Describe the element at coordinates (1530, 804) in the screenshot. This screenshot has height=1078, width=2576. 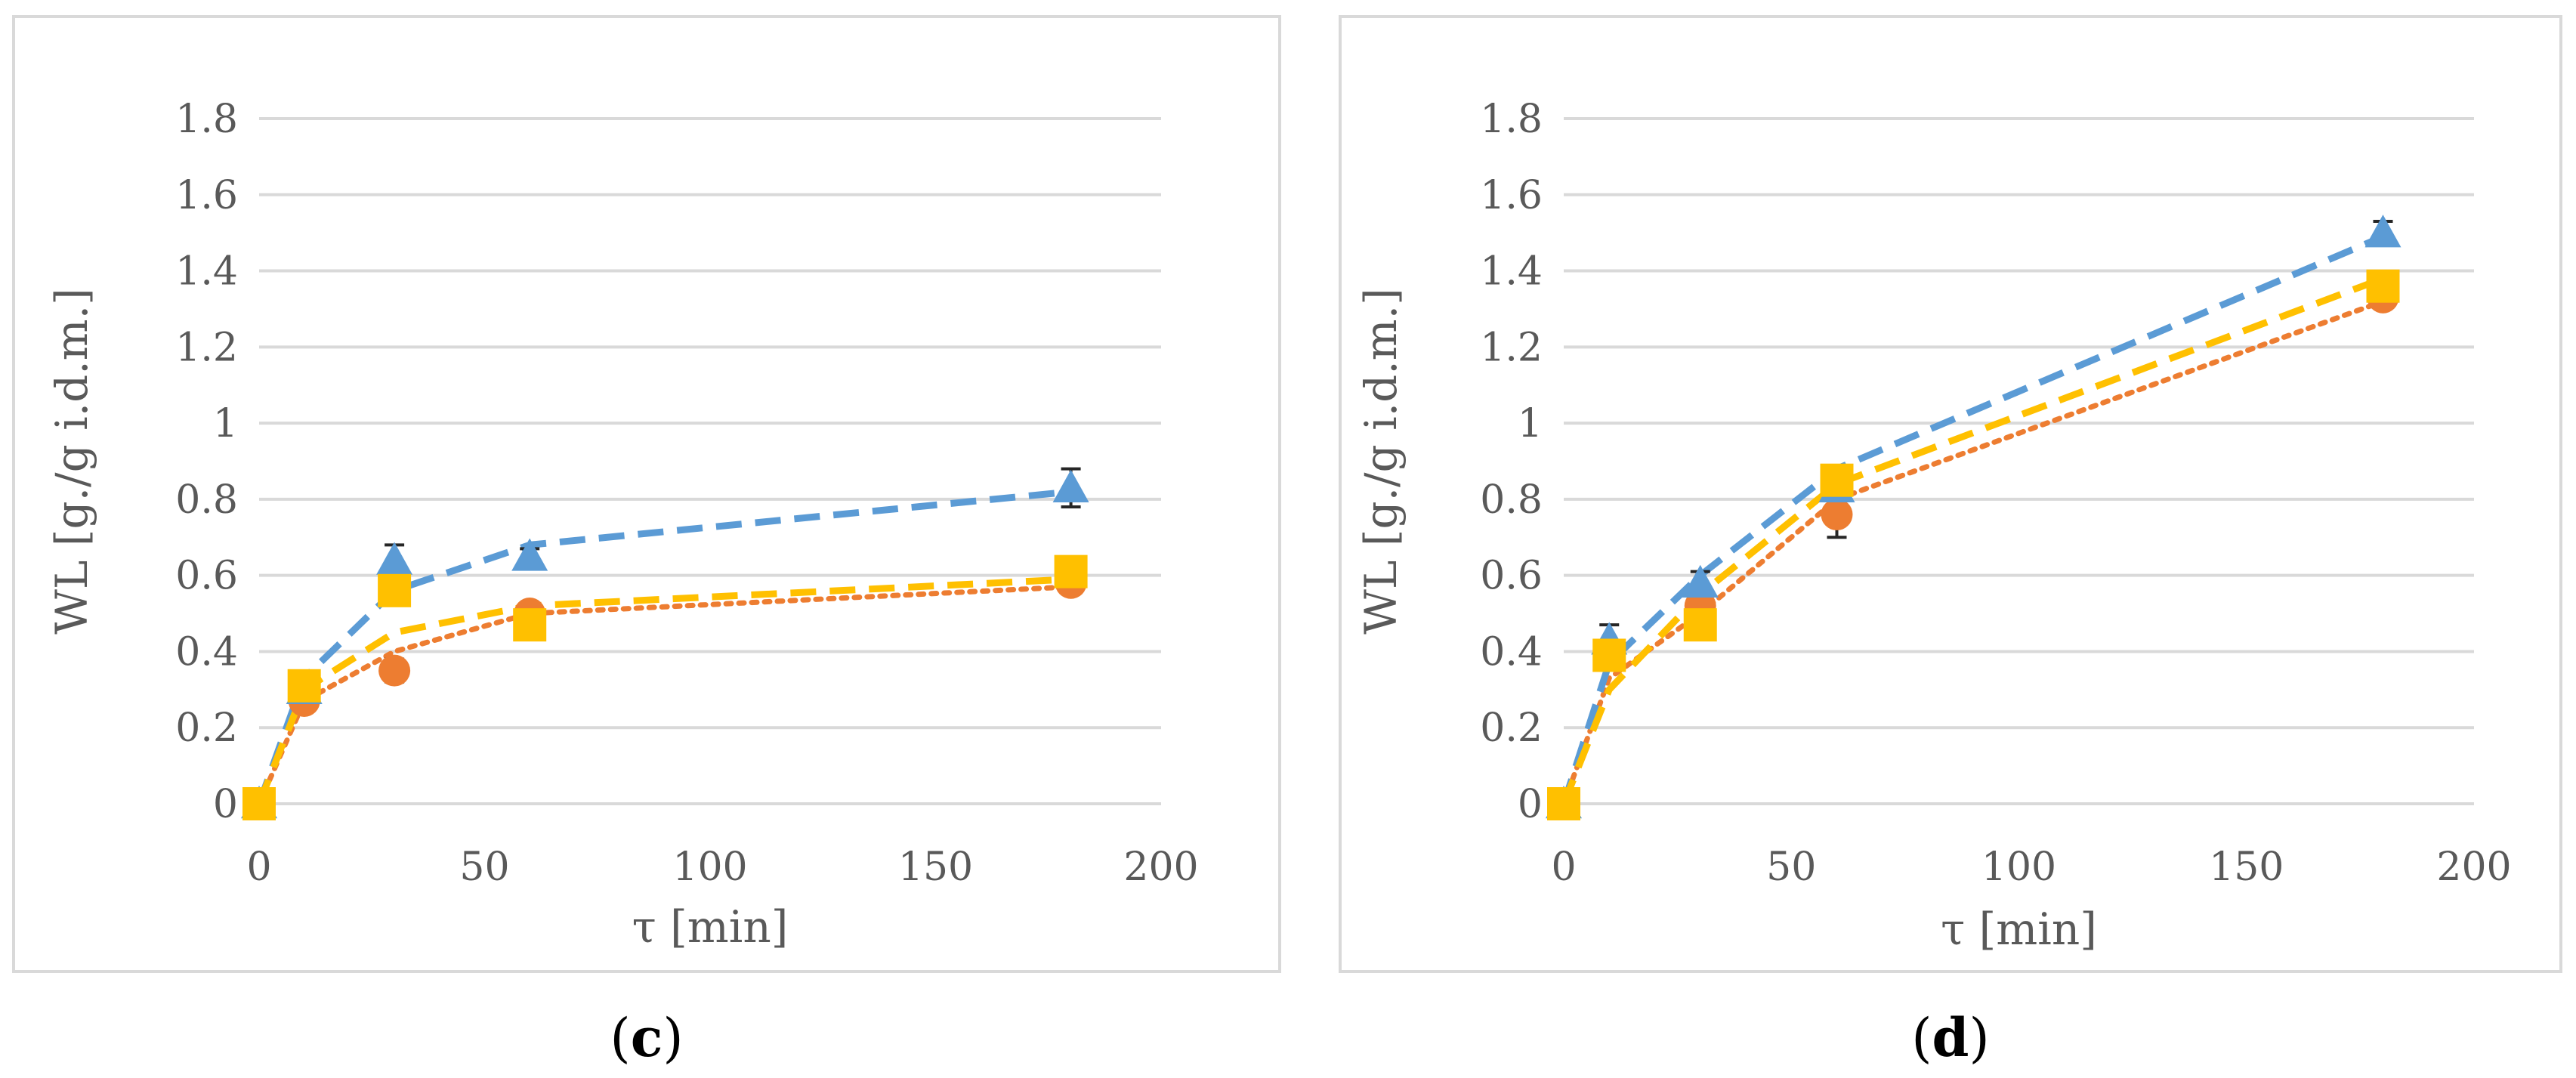
I see `chart-d-ytick-label: 0` at that location.